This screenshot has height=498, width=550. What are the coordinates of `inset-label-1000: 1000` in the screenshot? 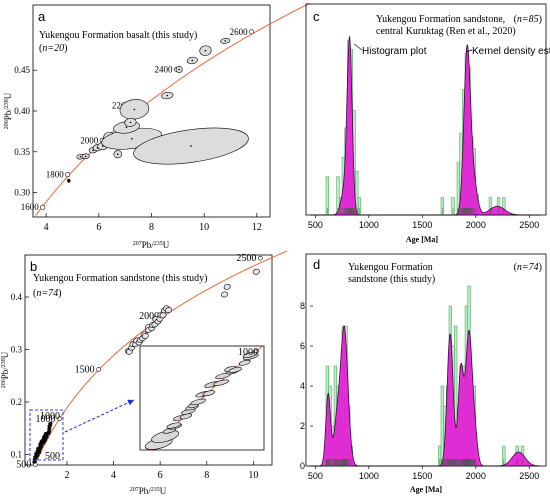 It's located at (248, 352).